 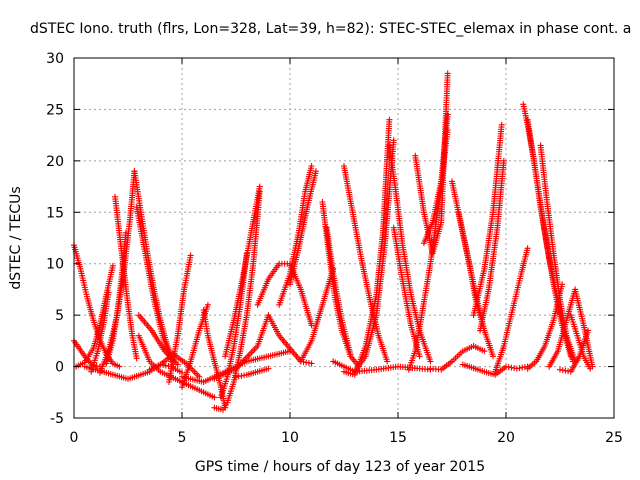 I want to click on x-tick-label: 0, so click(x=74, y=438).